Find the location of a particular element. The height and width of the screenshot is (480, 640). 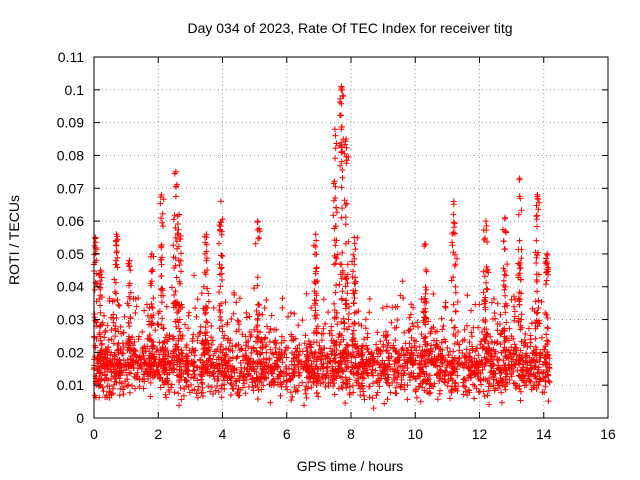

x-tick-label: 16 is located at coordinates (608, 434).